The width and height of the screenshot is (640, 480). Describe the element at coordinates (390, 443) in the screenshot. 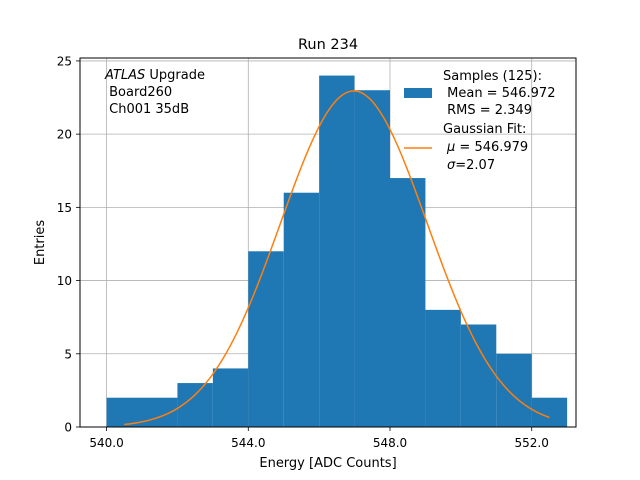

I see `x-tick-label: 548.0` at that location.